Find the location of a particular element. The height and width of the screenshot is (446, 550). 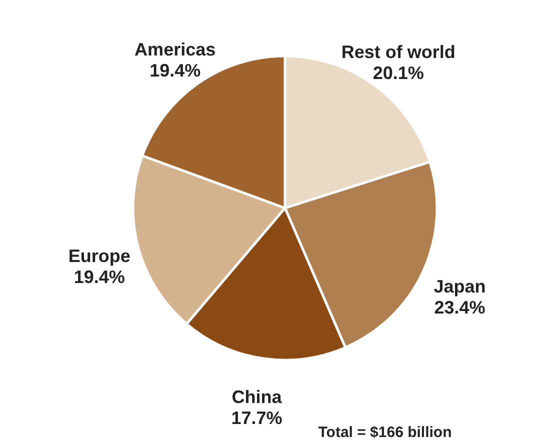

slice-label: China is located at coordinates (257, 396).